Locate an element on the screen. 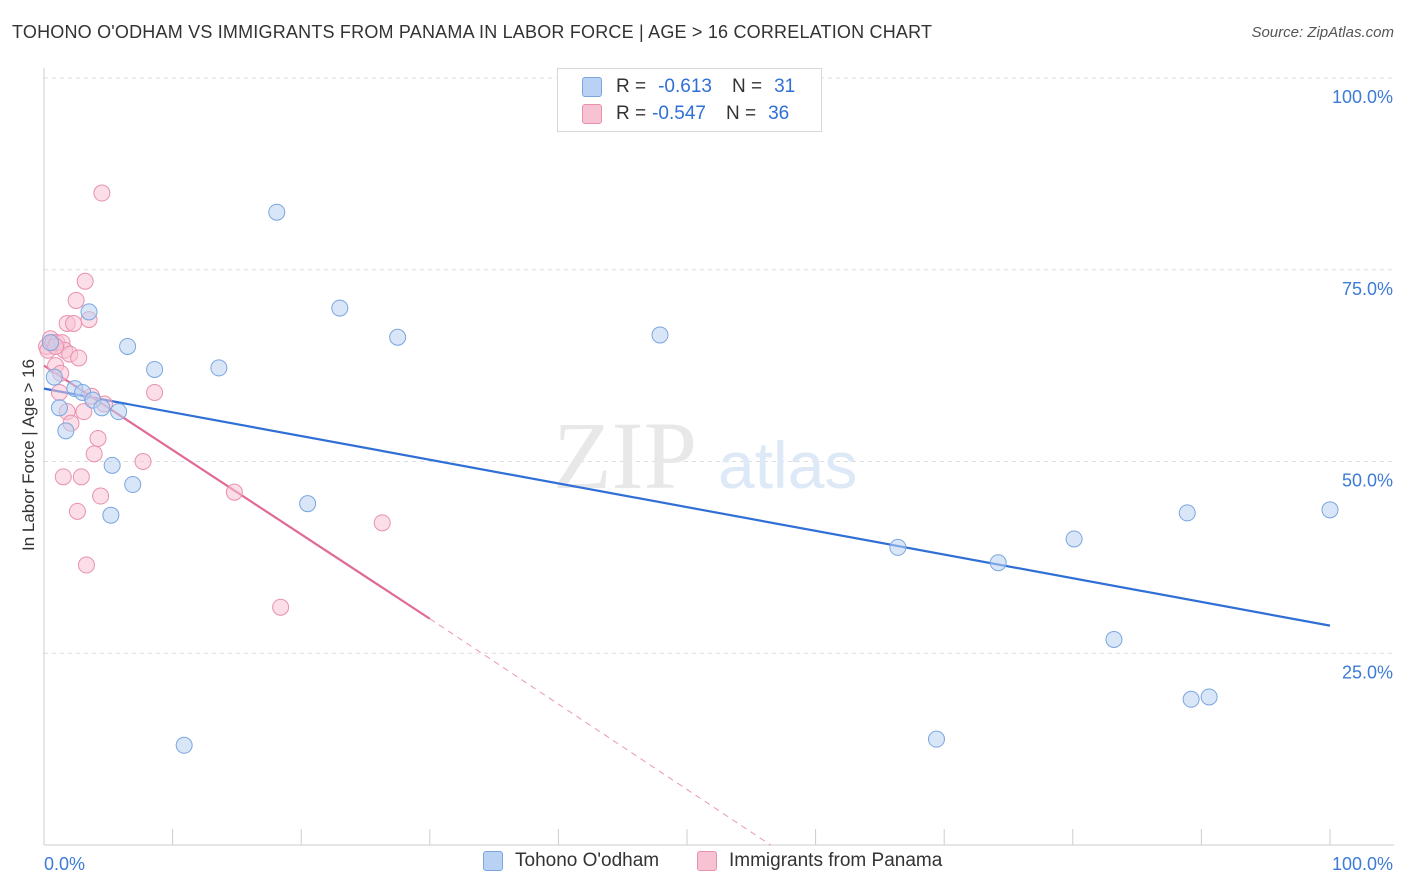 This screenshot has width=1406, height=892. y-tick-label: 100.0% is located at coordinates (1362, 97).